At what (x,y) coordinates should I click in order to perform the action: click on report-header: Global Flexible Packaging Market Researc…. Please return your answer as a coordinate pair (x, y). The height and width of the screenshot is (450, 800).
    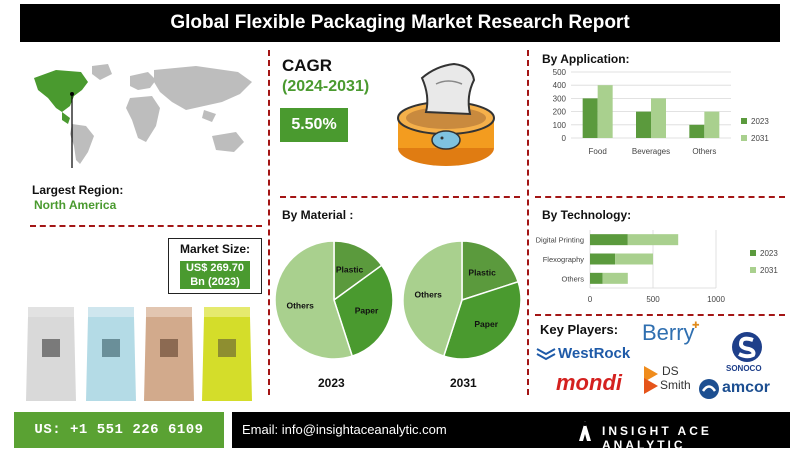
    Looking at the image, I should click on (400, 23).